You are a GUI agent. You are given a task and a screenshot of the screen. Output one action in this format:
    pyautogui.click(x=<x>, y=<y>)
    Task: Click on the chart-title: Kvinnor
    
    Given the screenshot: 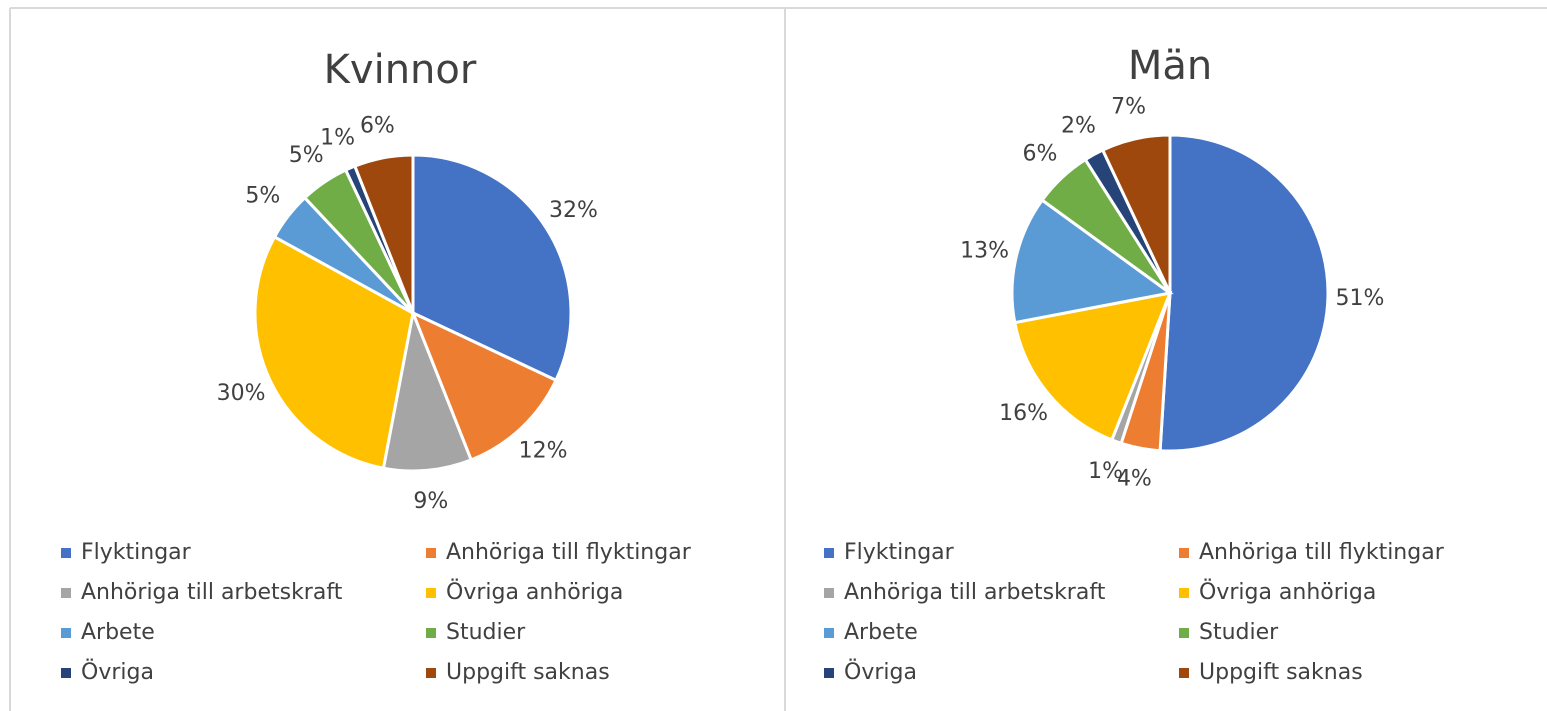 What is the action you would take?
    pyautogui.click(x=400, y=70)
    